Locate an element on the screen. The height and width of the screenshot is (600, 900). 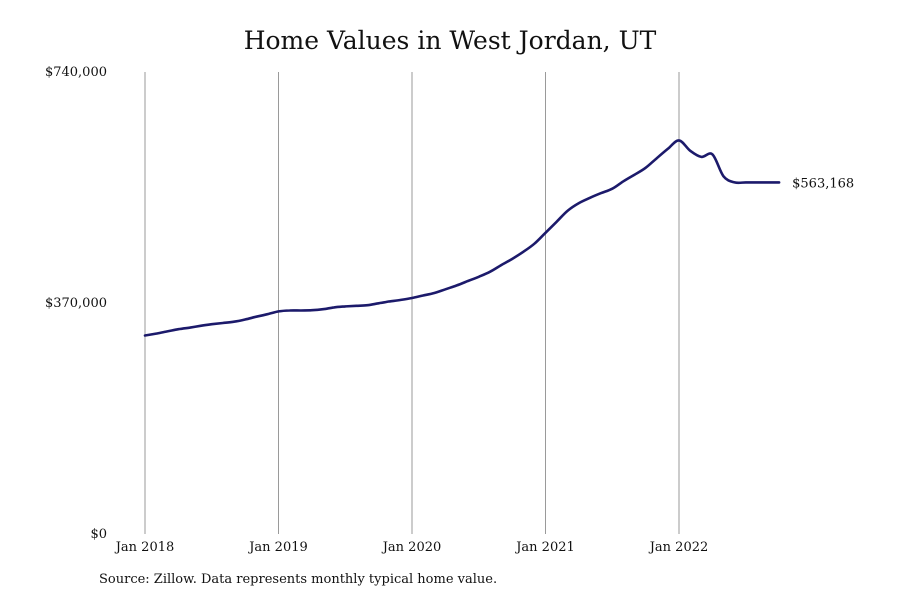
x-tick-label-3: Jan 2021 is located at coordinates (544, 547).